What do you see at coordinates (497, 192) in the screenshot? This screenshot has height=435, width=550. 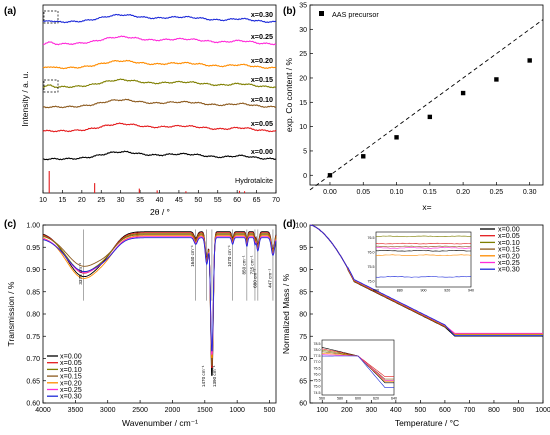 I see `co-x-tick-label: 0.25` at bounding box center [497, 192].